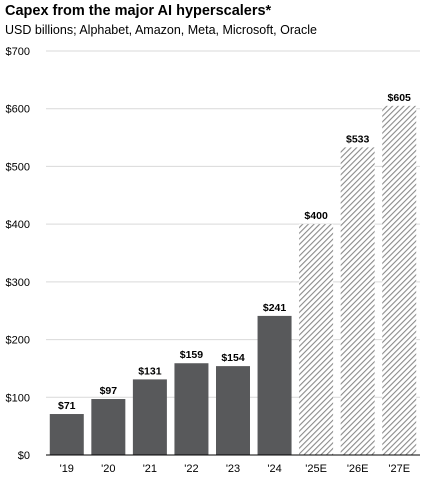 The height and width of the screenshot is (482, 427). I want to click on y-tick-label: $200, so click(18, 341).